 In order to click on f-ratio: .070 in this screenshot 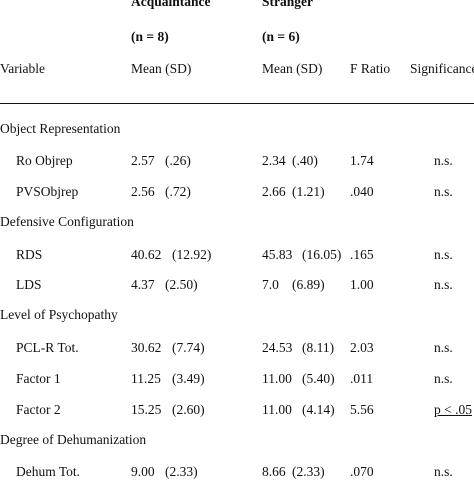, I will do `click(362, 471)`.